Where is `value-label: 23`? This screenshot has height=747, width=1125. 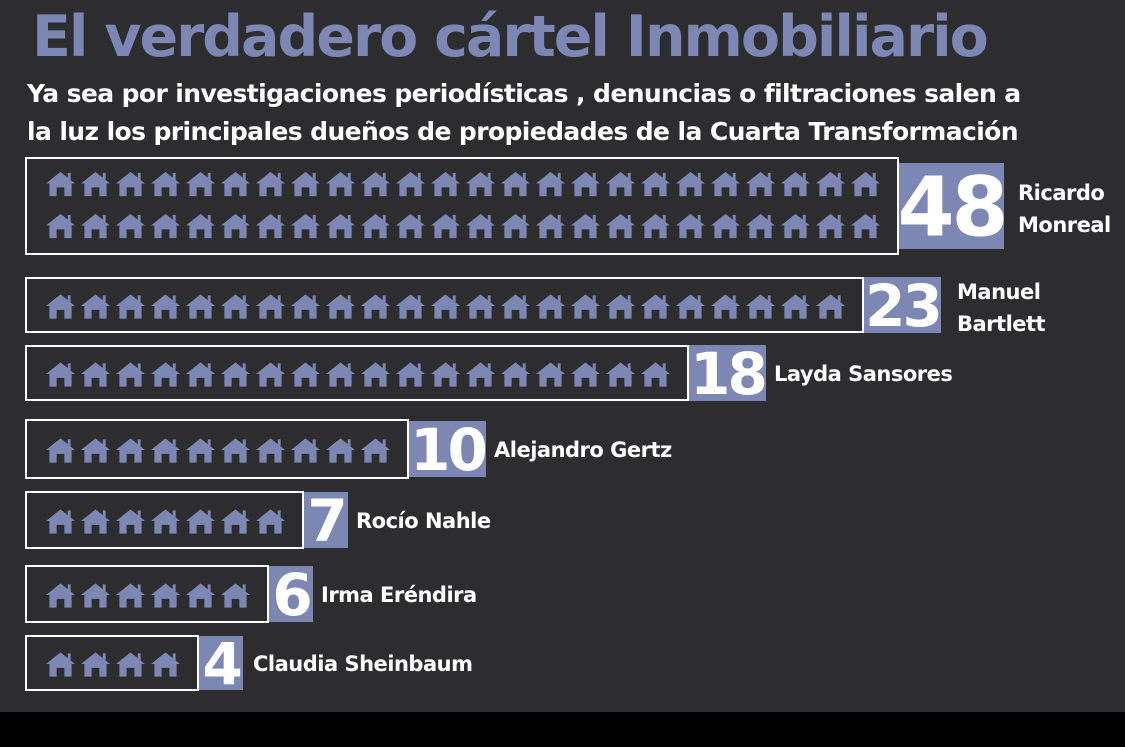
value-label: 23 is located at coordinates (902, 306).